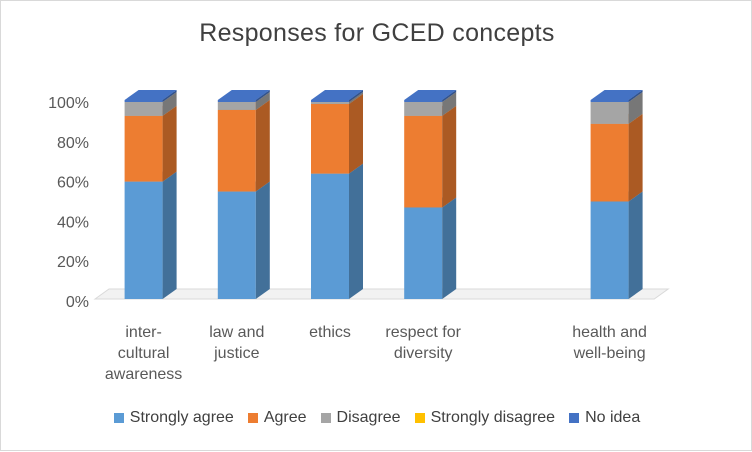 Image resolution: width=752 pixels, height=452 pixels. Describe the element at coordinates (77, 302) in the screenshot. I see `y-tick-label: 0%` at that location.